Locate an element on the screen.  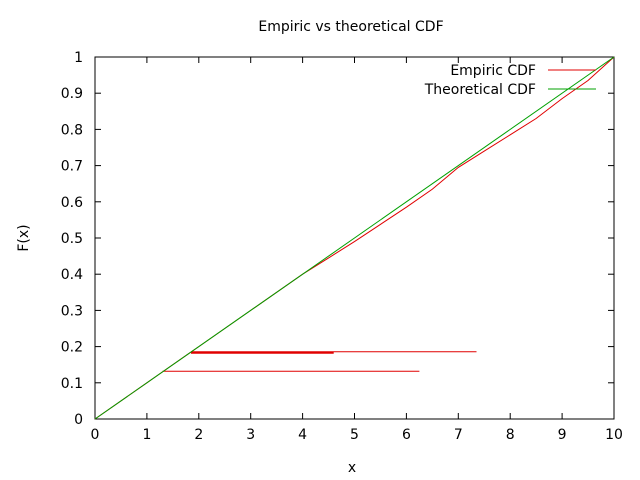
y-tick-label: 0.1 is located at coordinates (72, 384).